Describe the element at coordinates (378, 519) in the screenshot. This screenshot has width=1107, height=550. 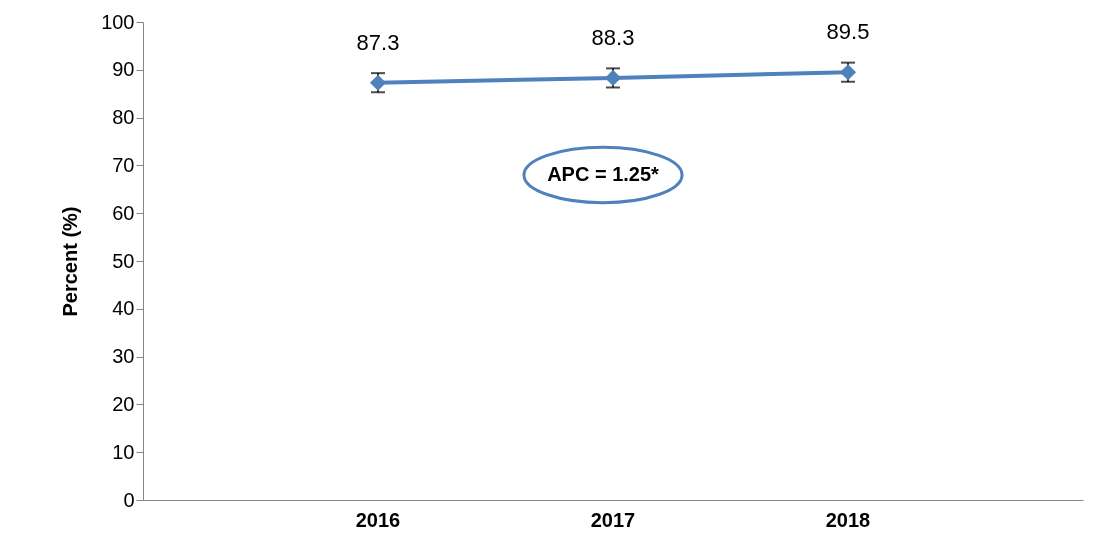
I see `x-tick-label: 2016` at that location.